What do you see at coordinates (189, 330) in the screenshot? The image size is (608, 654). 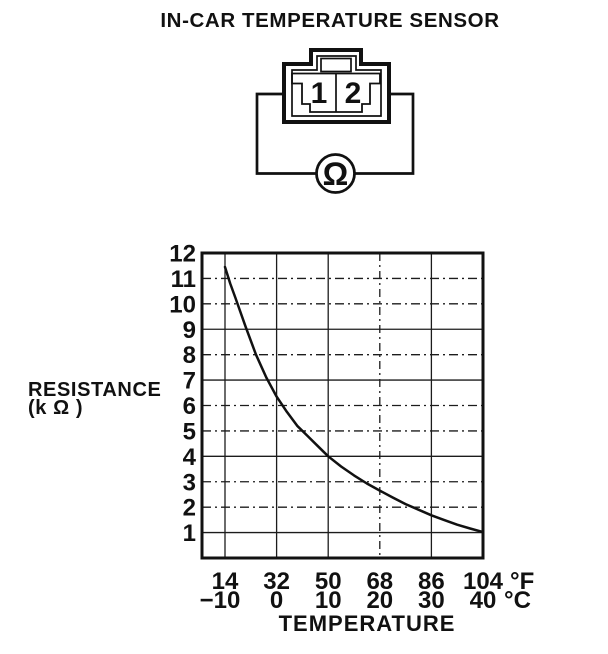 I see `y-tick-label: 9` at bounding box center [189, 330].